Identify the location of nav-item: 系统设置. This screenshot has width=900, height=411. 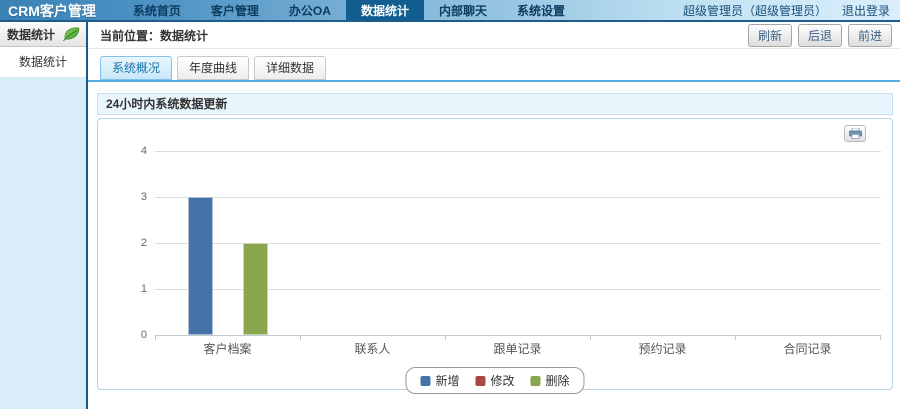
(540, 11).